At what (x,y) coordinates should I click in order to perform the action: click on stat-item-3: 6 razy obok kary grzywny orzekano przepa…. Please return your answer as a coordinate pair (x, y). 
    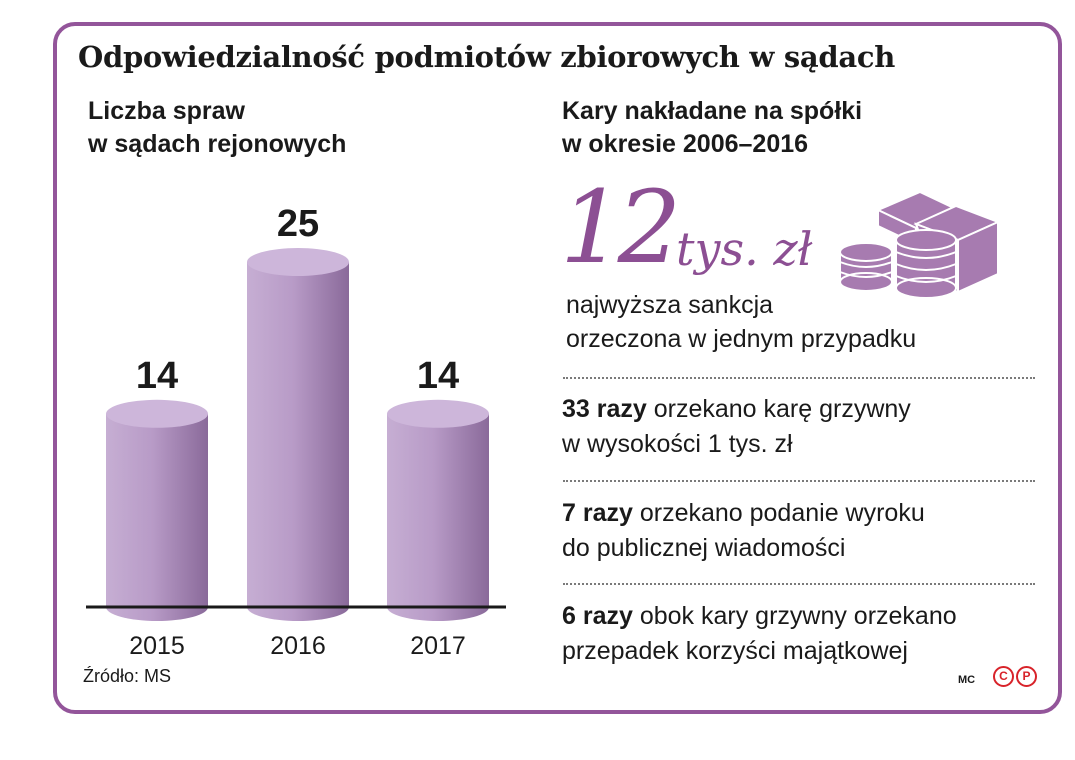
    Looking at the image, I should click on (759, 634).